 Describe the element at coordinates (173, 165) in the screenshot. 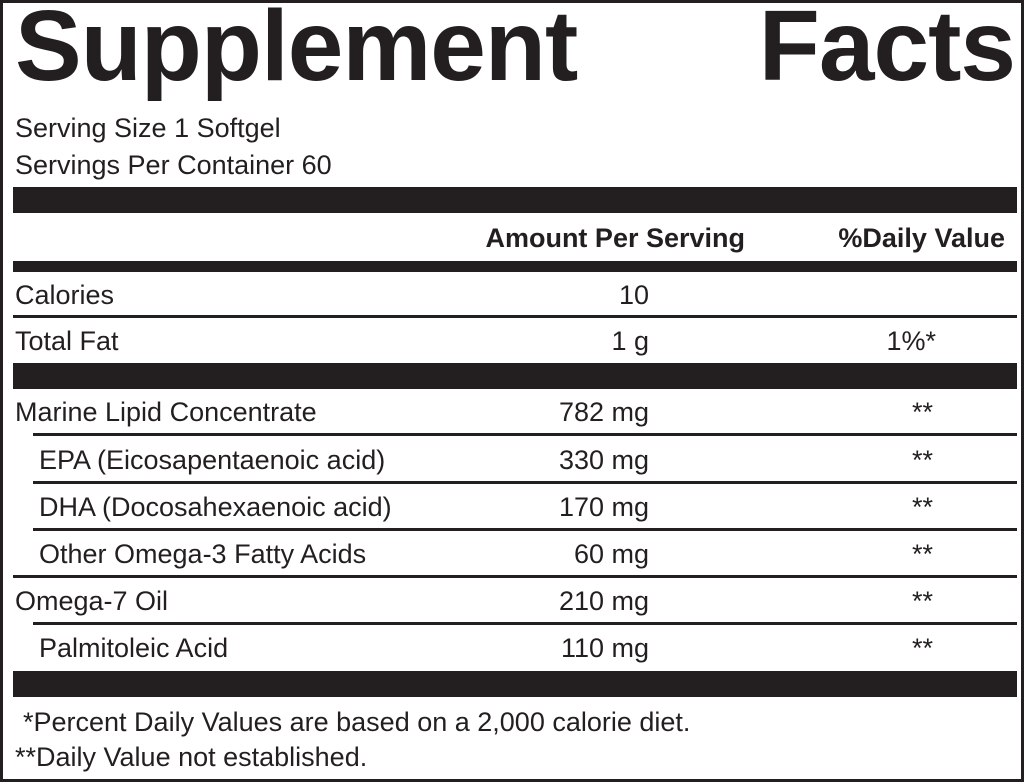

I see `servings-per-container: Servings Per Container 60` at that location.